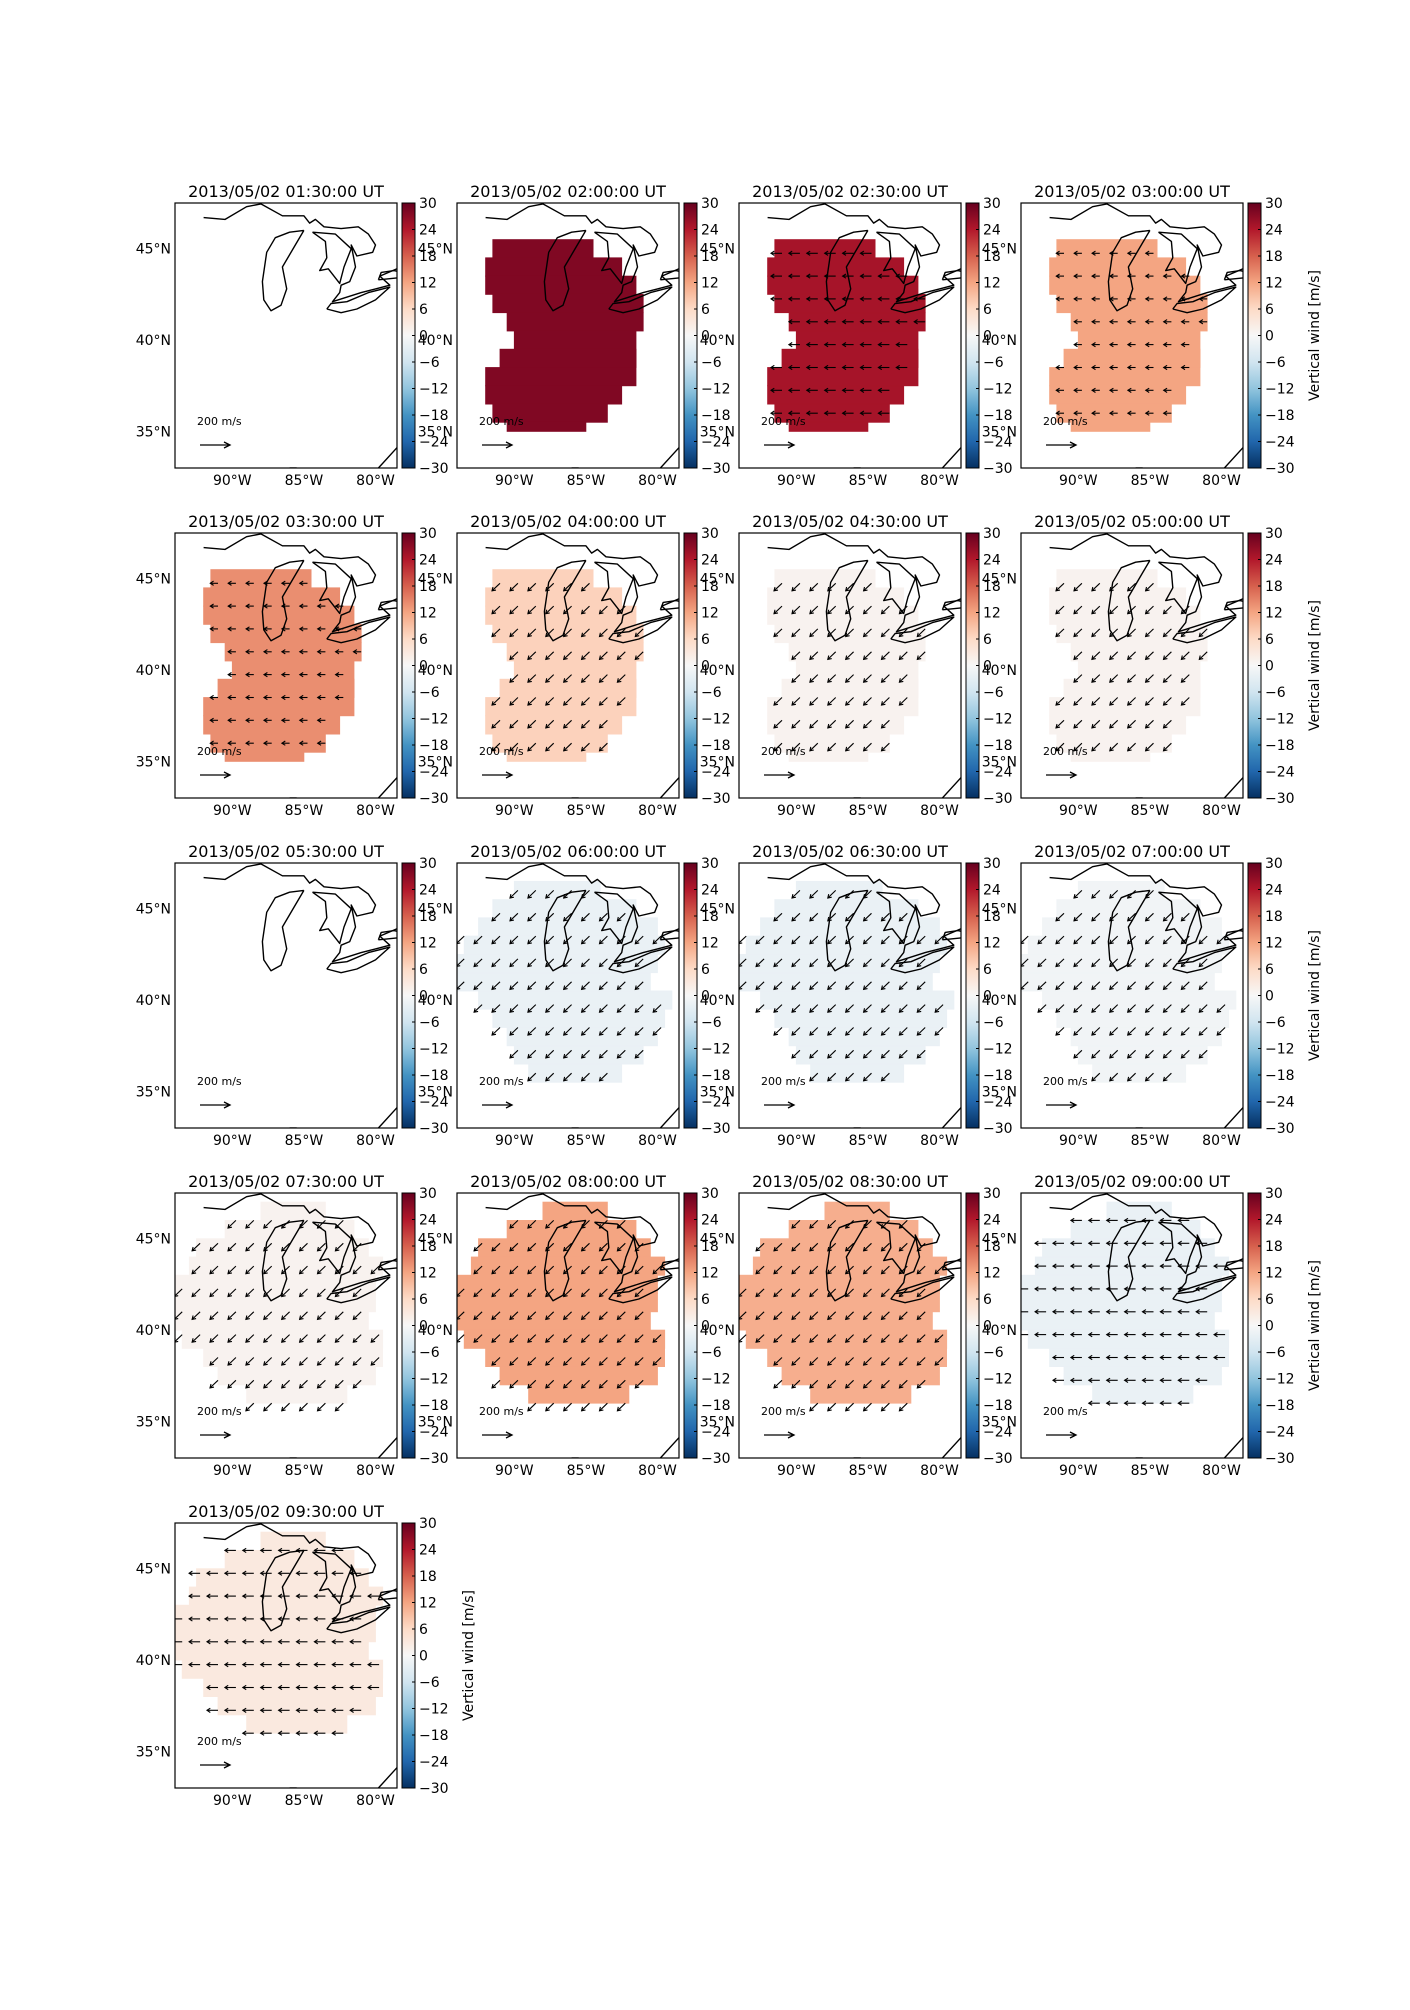 The height and width of the screenshot is (2010, 1410). I want to click on colorbar-tick-label: 30, so click(992, 864).